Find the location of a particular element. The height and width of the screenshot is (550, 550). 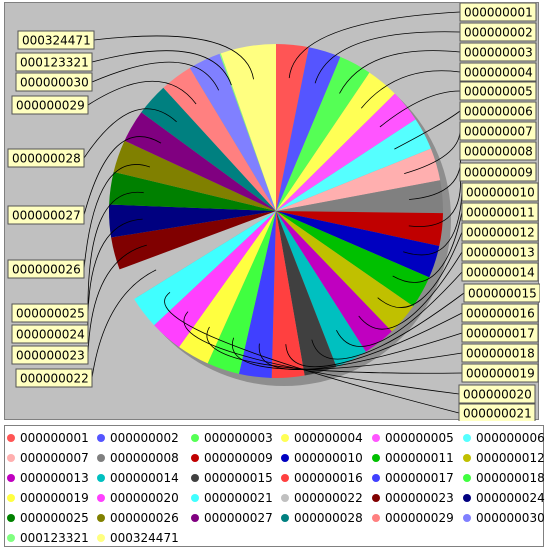

pie-label-text: 000000012 is located at coordinates (500, 233).